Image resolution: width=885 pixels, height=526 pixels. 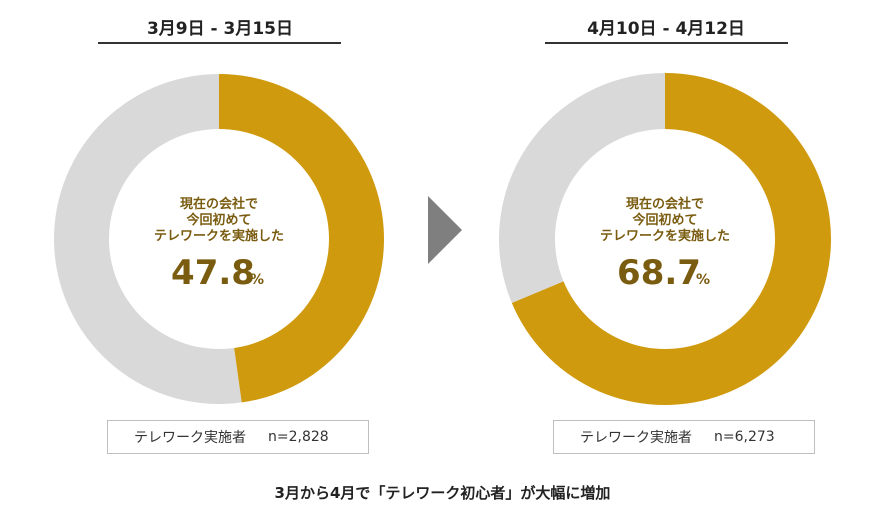 I want to click on footer-caption: 3月から4月で「テレワーク初心者」が大幅に増加, so click(x=442, y=493).